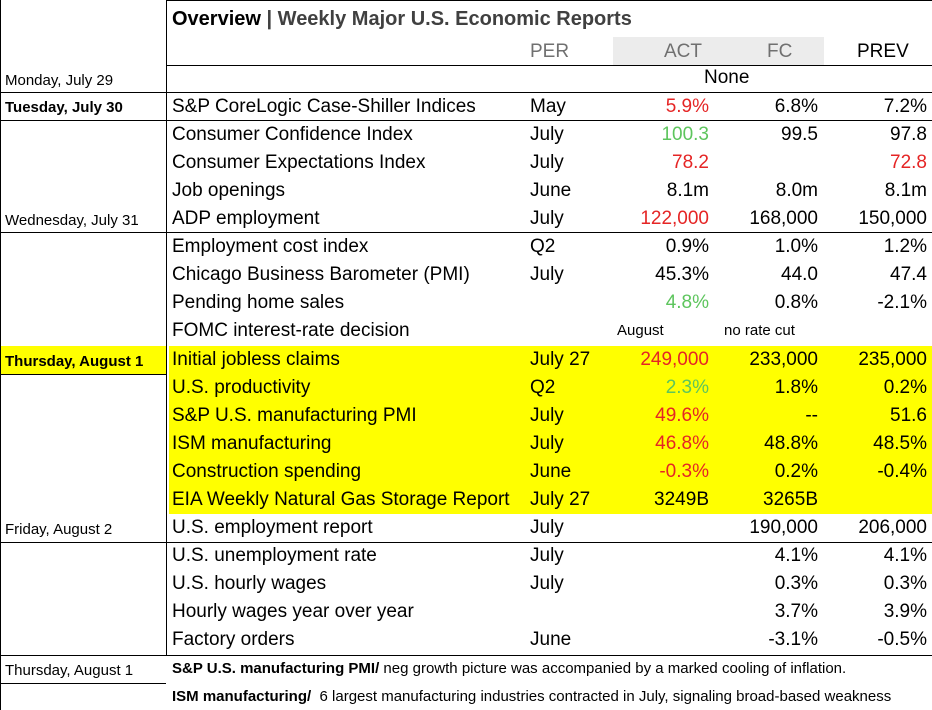 The width and height of the screenshot is (932, 710). Describe the element at coordinates (902, 302) in the screenshot. I see `report-previous: -2.1%` at that location.